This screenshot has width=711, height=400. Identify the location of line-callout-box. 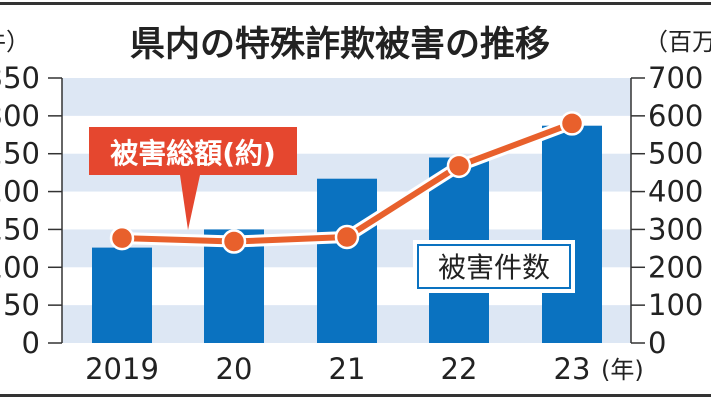
(193, 178).